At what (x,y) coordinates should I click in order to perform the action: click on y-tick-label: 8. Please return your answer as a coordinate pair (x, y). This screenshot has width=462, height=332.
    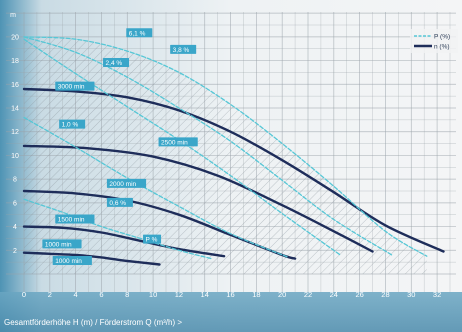
    Looking at the image, I should click on (15, 180).